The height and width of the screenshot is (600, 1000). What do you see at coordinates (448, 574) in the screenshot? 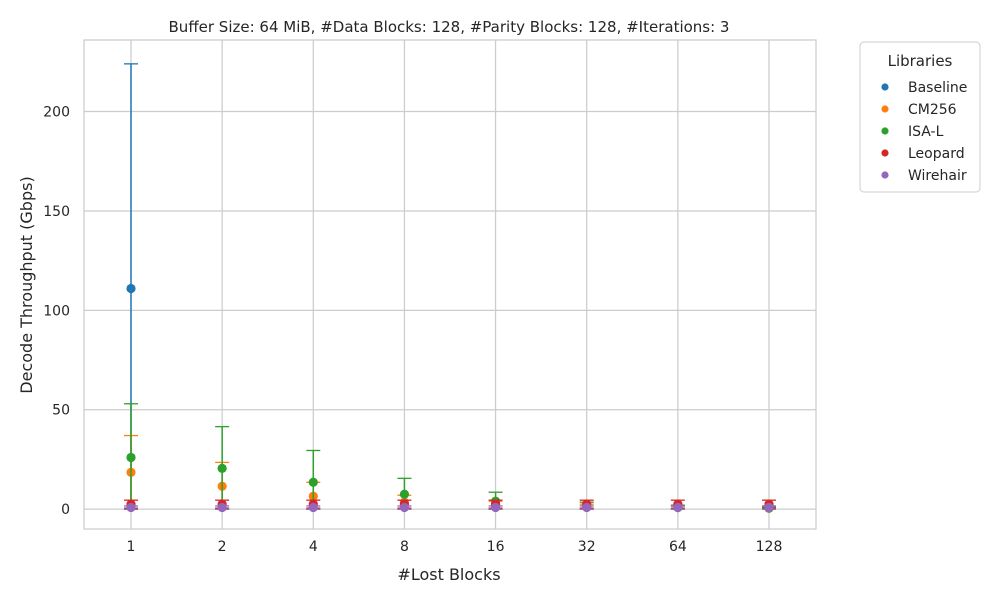
I see `x-axis-label: #Lost Blocks` at bounding box center [448, 574].